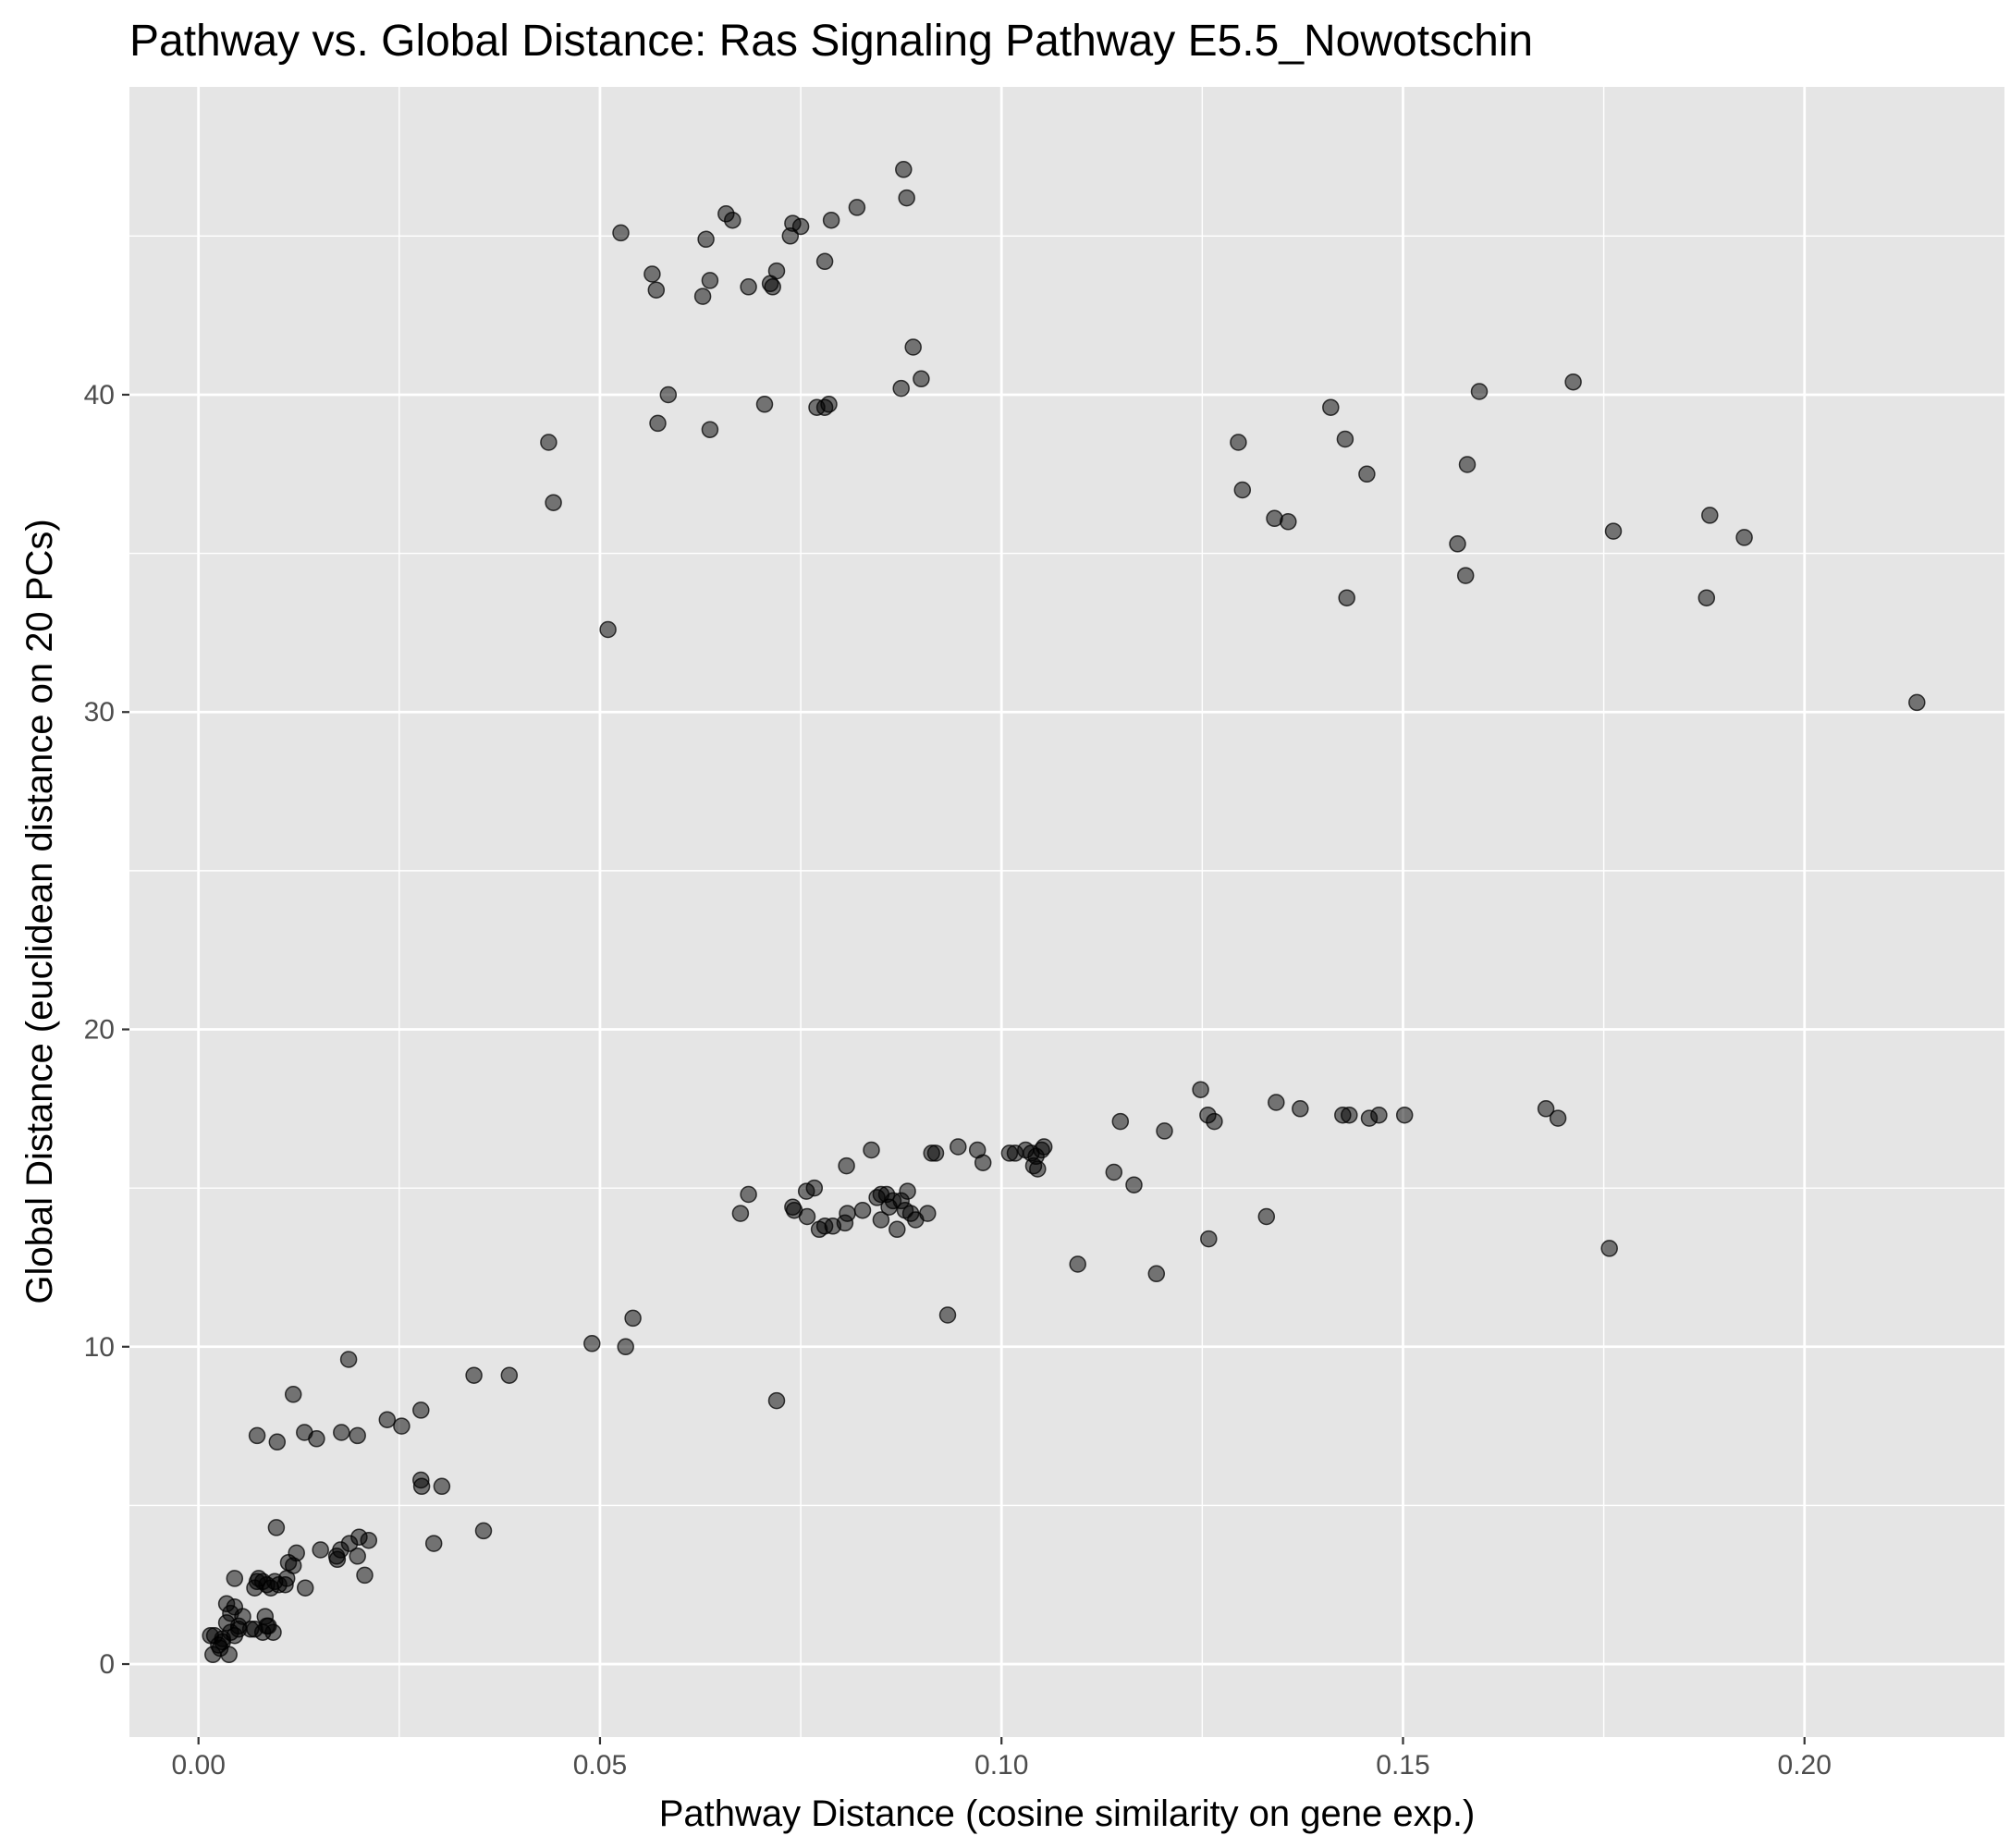 The image size is (2010, 1848). I want to click on y-tick-label: 10, so click(99, 1347).